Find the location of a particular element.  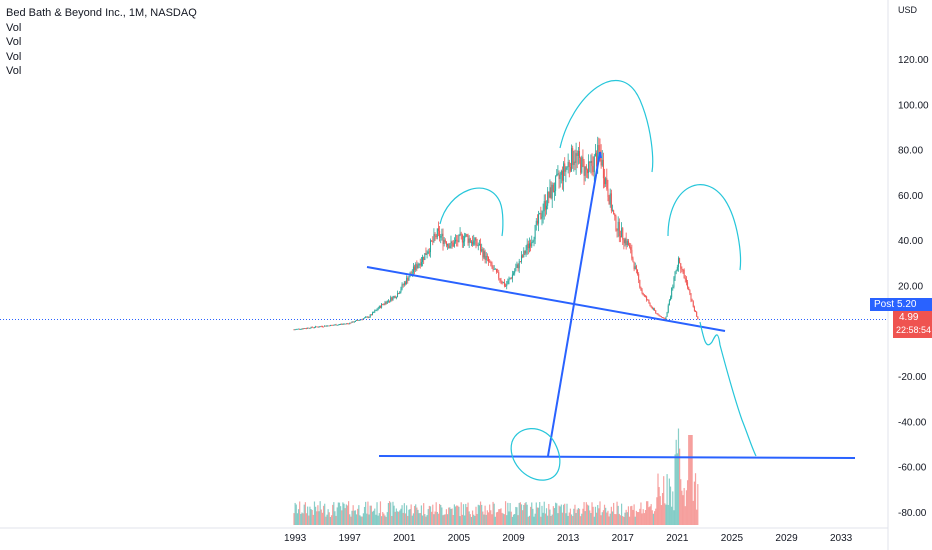

x-tick-label: 1997 is located at coordinates (350, 538).